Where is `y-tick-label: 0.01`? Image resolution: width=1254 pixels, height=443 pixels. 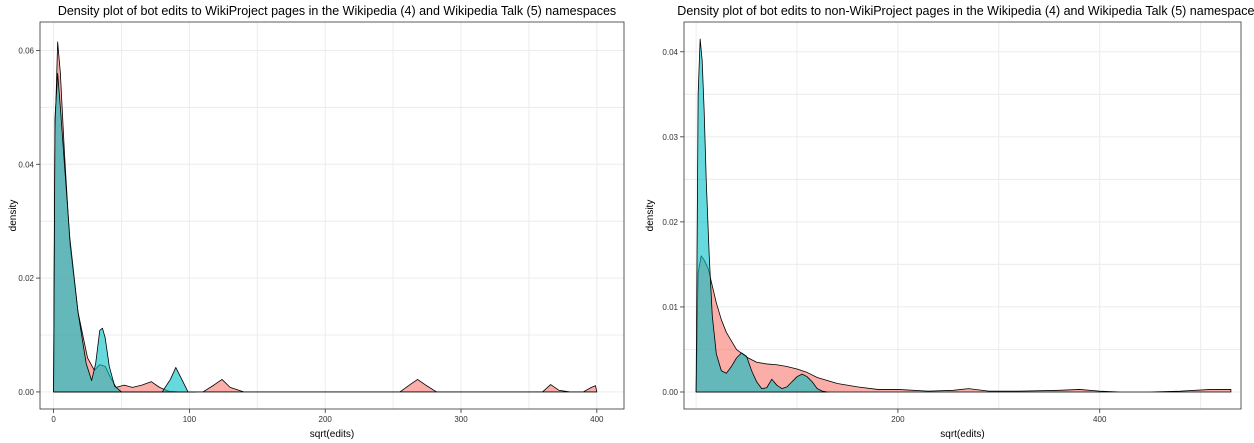
y-tick-label: 0.01 is located at coordinates (670, 307).